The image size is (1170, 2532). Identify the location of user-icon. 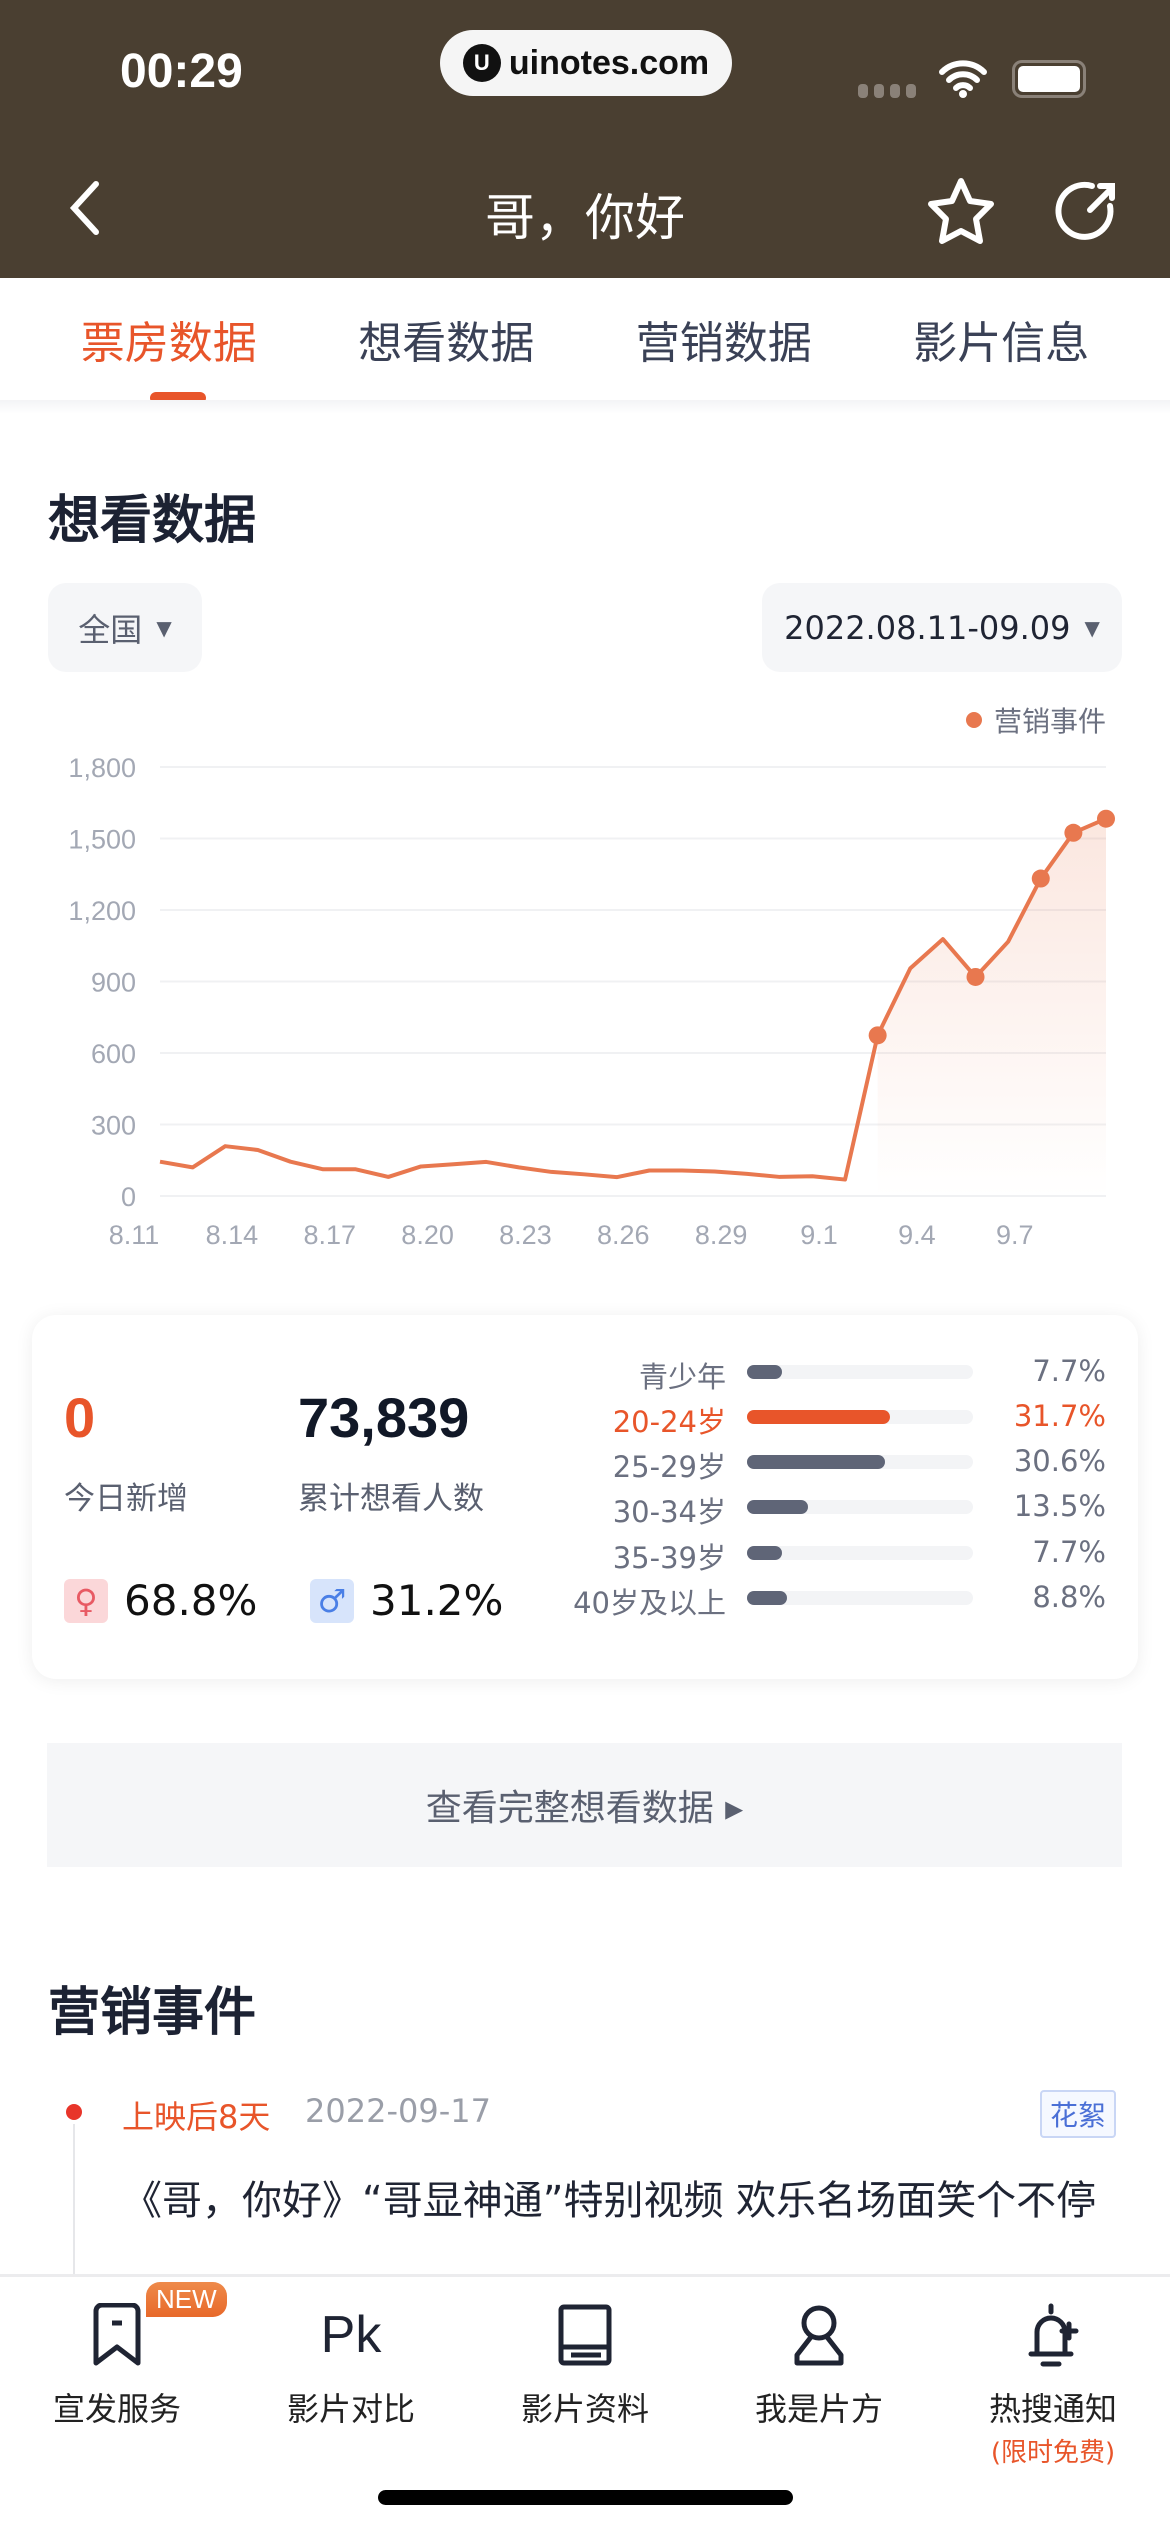
(819, 2335).